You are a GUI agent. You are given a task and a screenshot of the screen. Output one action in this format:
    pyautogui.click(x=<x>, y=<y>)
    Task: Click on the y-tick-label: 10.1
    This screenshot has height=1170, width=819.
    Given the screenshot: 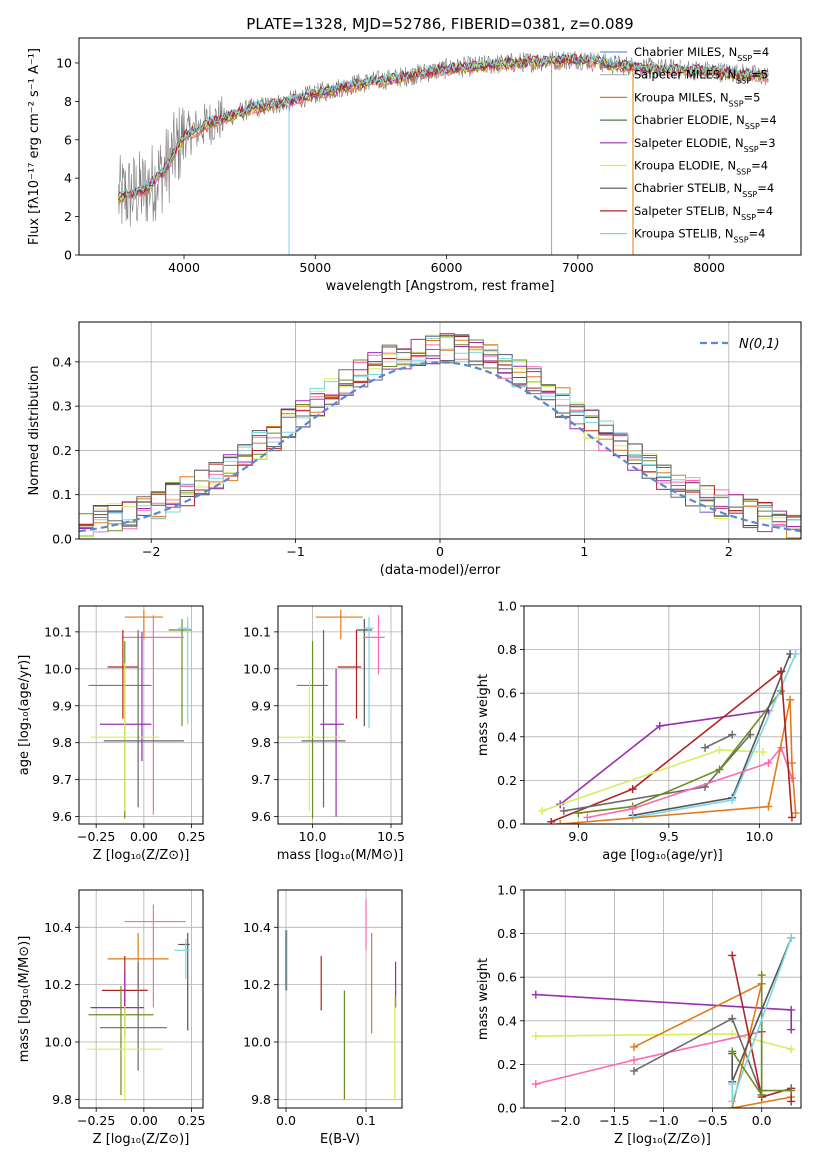 What is the action you would take?
    pyautogui.click(x=257, y=631)
    